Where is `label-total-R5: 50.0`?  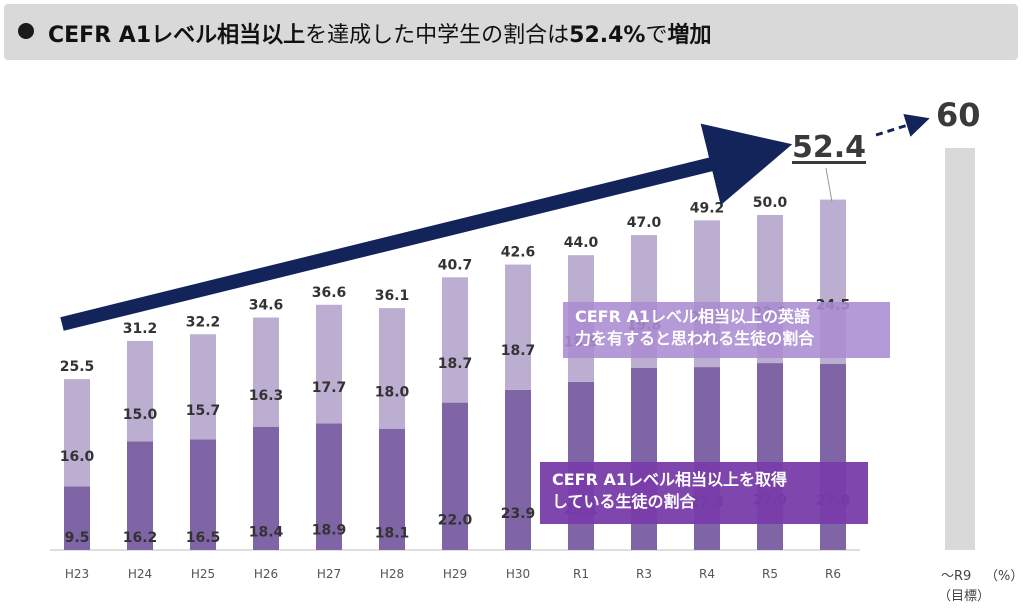 label-total-R5: 50.0 is located at coordinates (770, 203).